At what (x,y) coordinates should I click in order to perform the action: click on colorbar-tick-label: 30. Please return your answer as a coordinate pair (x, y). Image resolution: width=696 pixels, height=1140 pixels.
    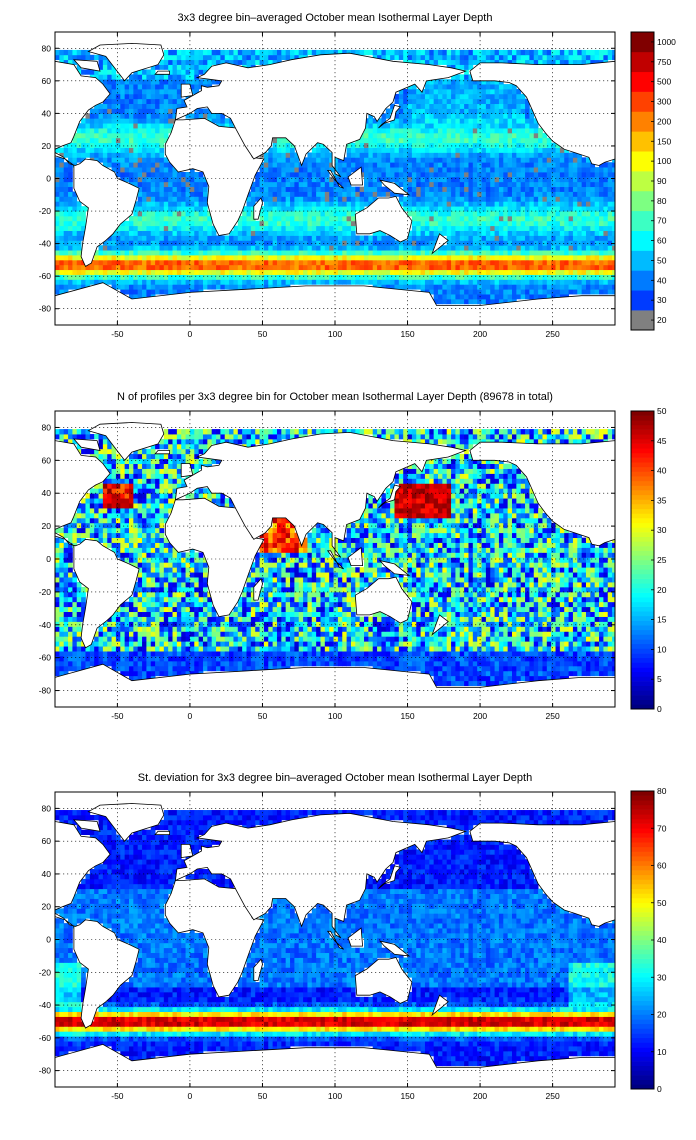
    Looking at the image, I should click on (662, 300).